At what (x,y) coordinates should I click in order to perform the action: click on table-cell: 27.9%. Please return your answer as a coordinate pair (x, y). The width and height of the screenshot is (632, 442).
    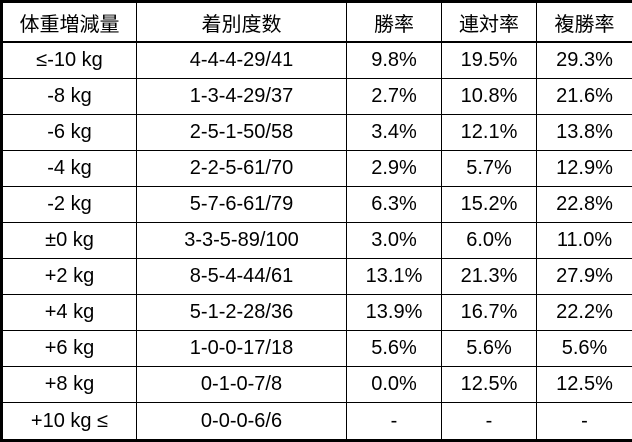
    Looking at the image, I should click on (584, 277).